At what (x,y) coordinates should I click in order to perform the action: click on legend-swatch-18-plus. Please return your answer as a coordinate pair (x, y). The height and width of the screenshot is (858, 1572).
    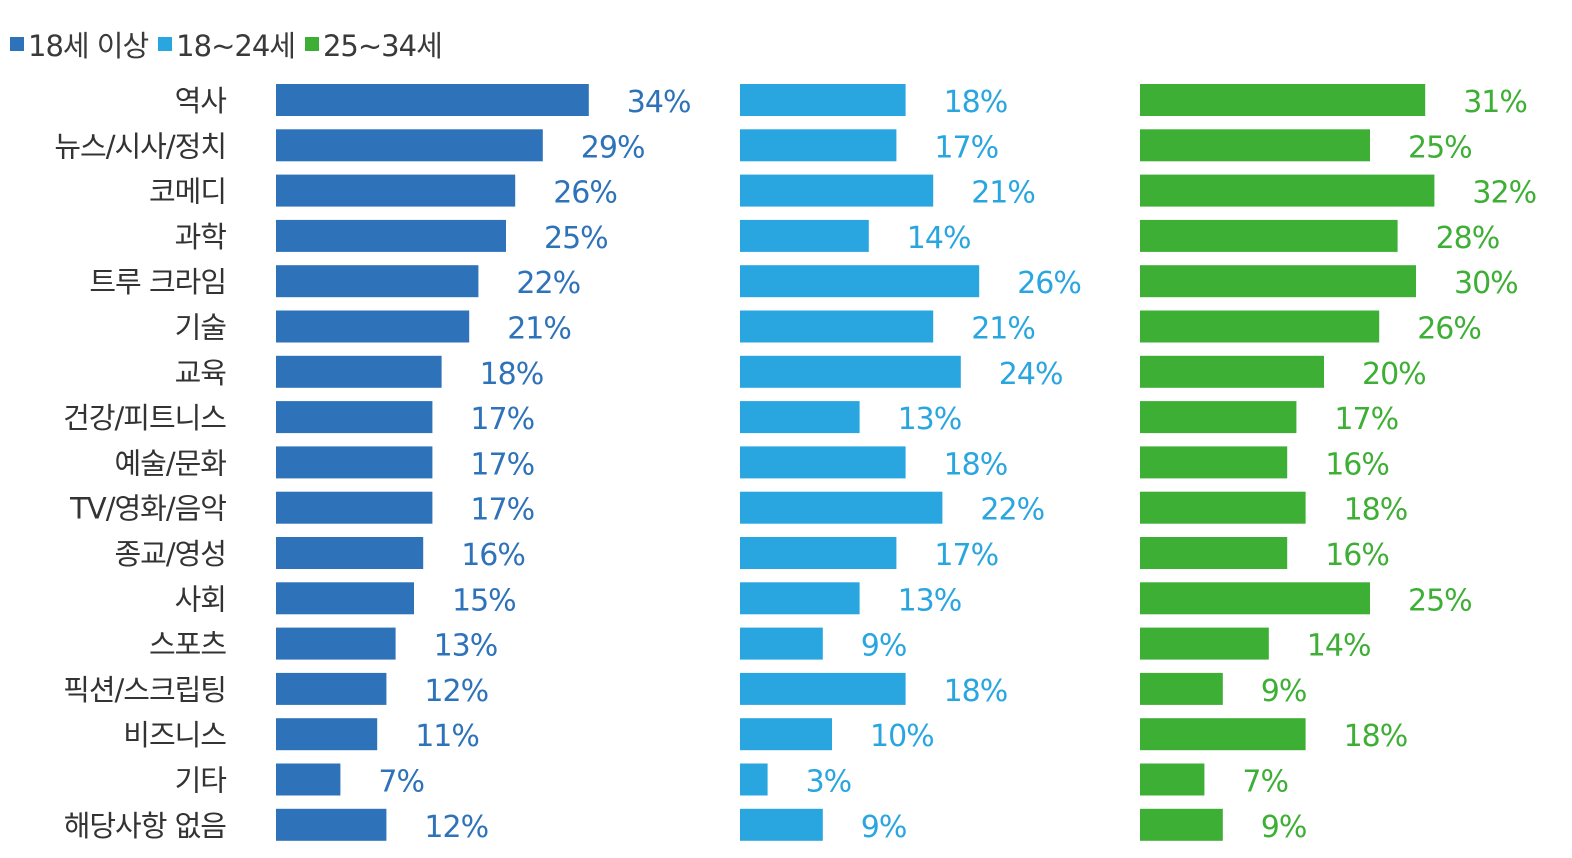
    Looking at the image, I should click on (17, 44).